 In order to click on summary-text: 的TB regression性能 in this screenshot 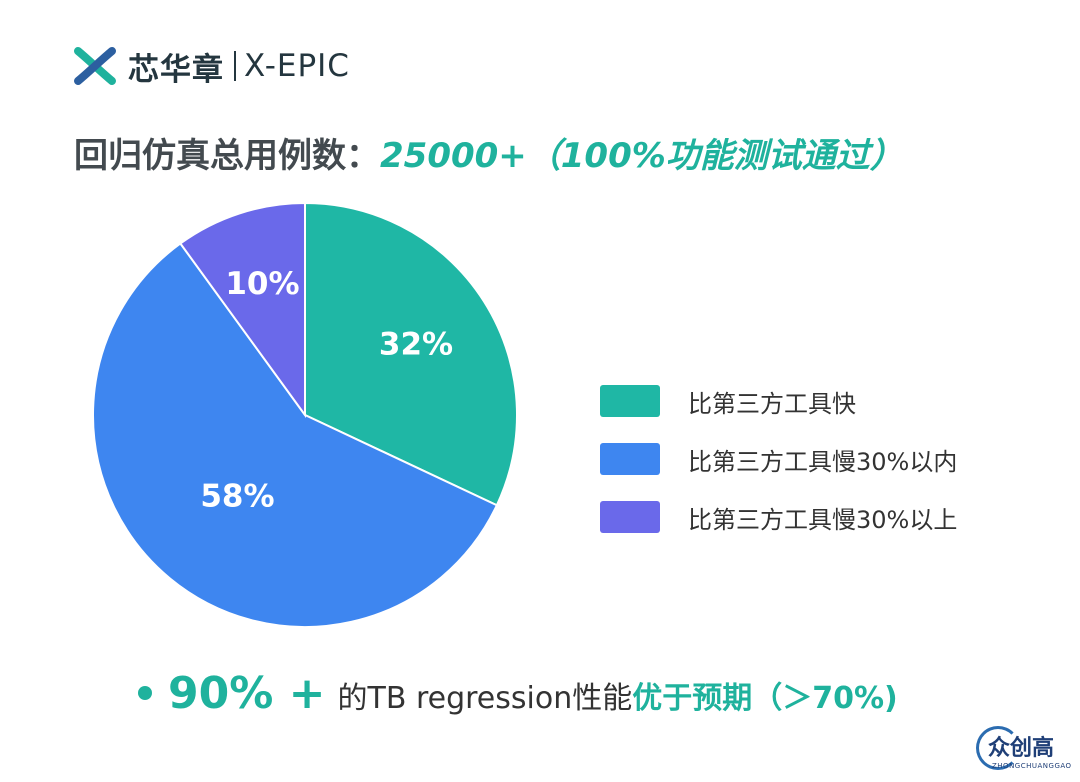, I will do `click(485, 698)`.